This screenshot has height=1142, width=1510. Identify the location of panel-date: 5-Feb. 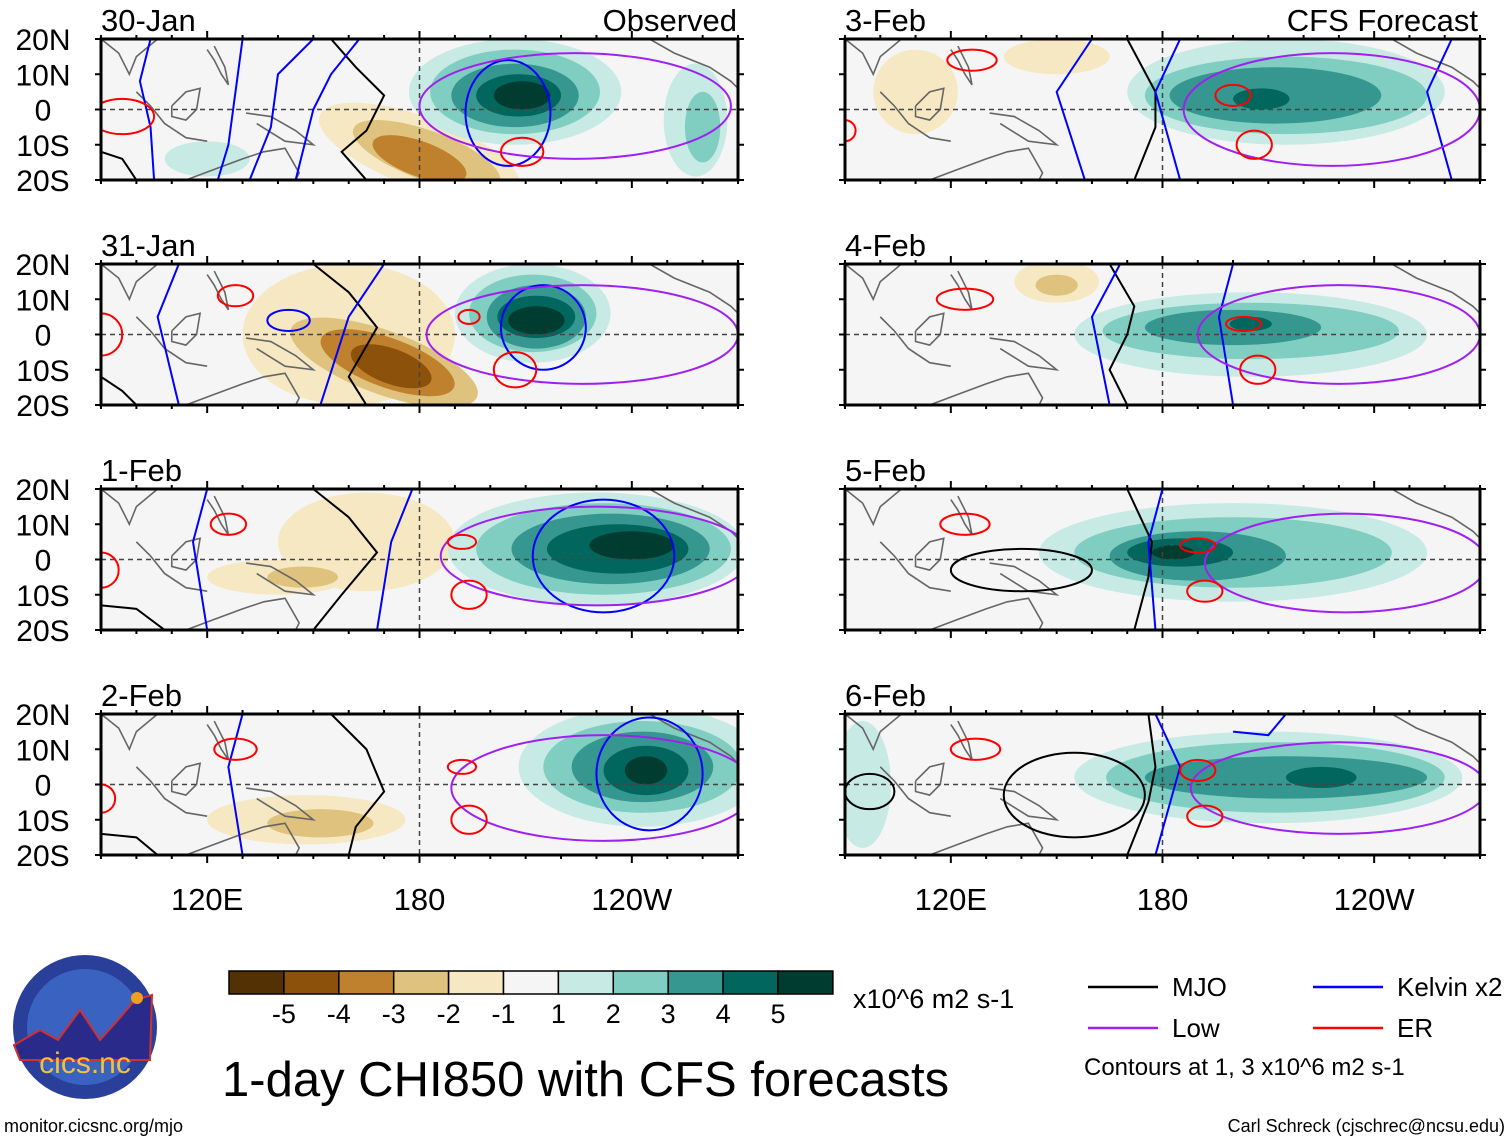
(885, 470).